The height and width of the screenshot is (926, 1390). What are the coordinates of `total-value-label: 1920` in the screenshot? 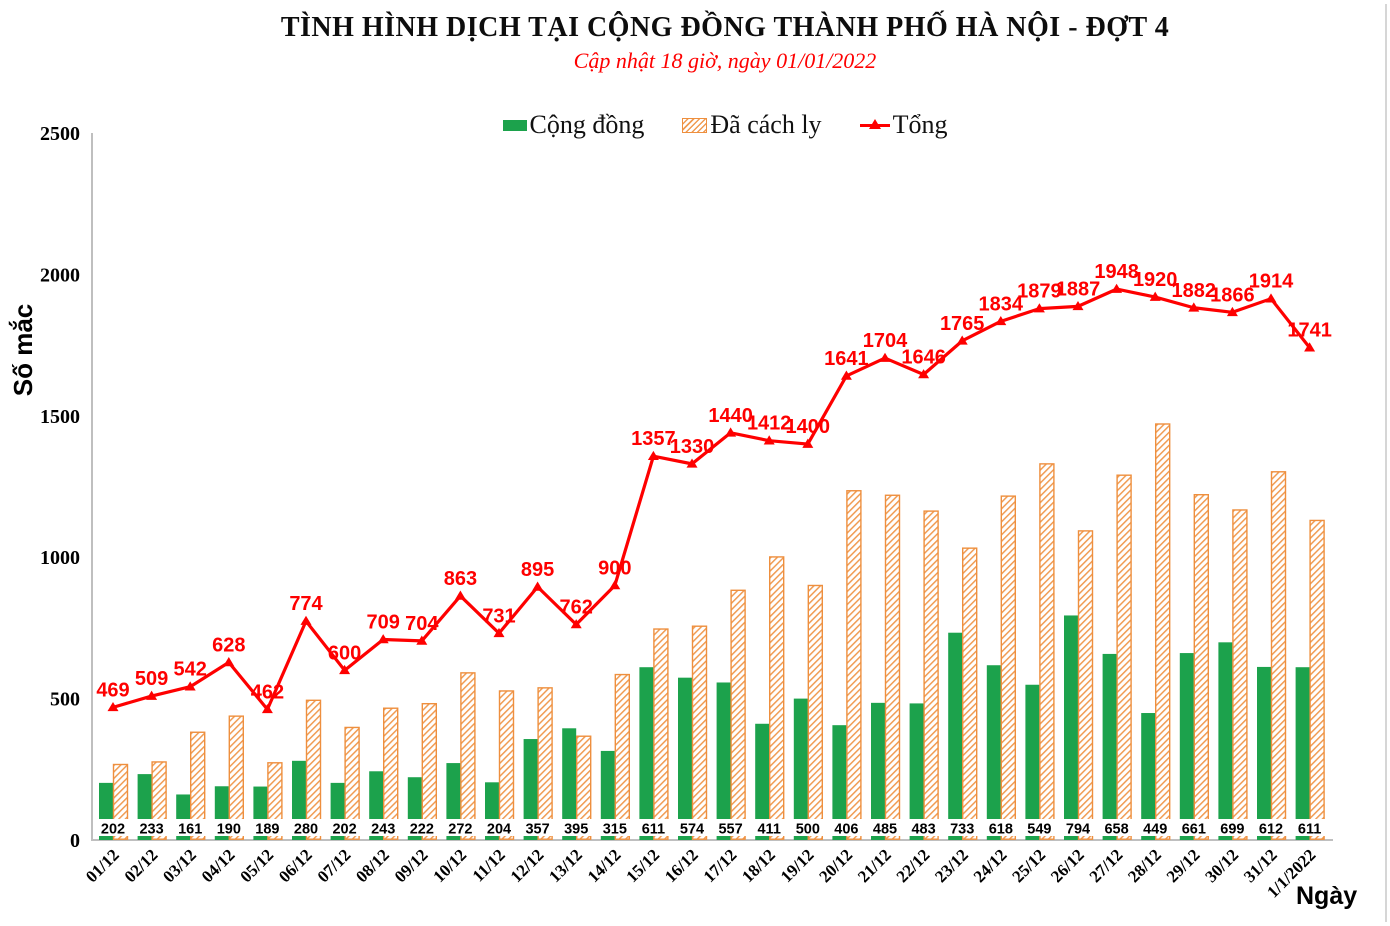 It's located at (1155, 280).